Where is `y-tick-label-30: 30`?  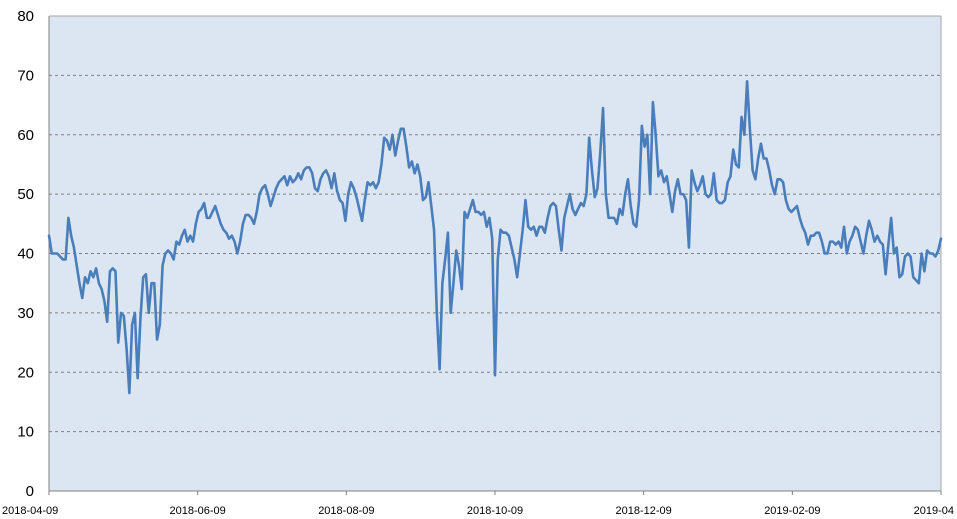 y-tick-label-30: 30 is located at coordinates (25, 313).